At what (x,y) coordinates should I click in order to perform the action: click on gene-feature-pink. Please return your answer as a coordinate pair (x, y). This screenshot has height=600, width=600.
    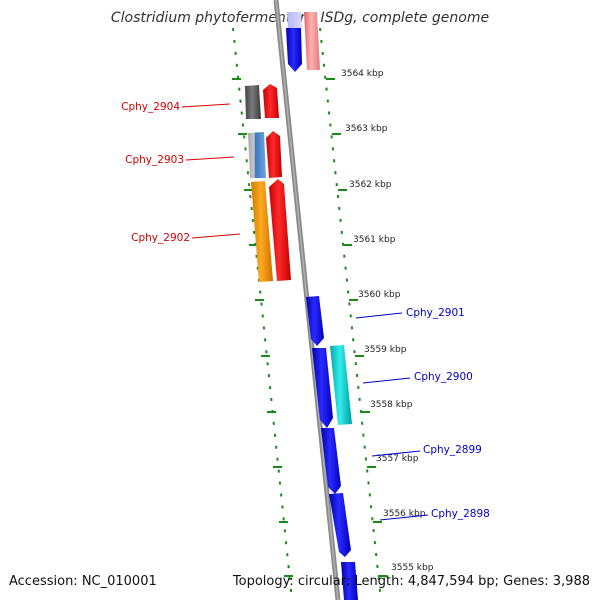
    Looking at the image, I should click on (312, 41).